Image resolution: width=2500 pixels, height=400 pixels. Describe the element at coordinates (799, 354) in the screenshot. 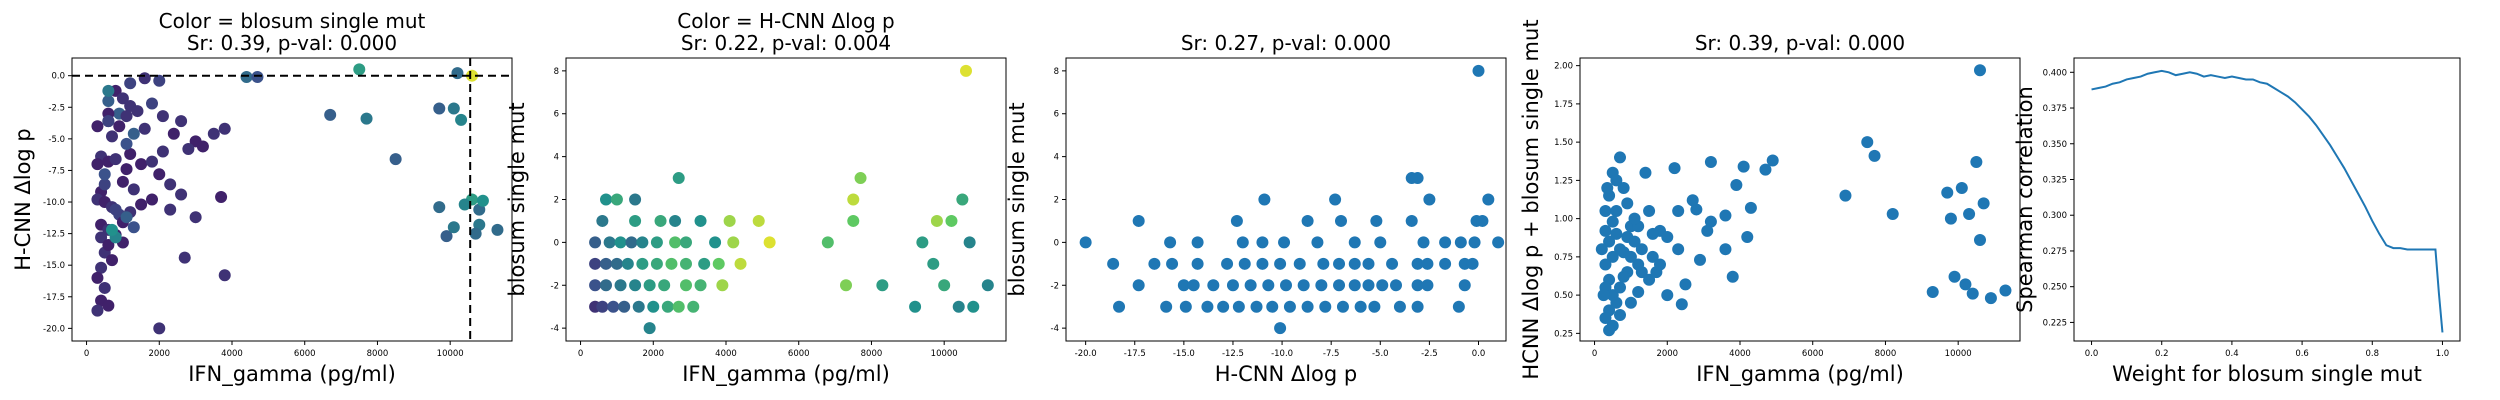

I see `x-tick-label: 6000` at that location.